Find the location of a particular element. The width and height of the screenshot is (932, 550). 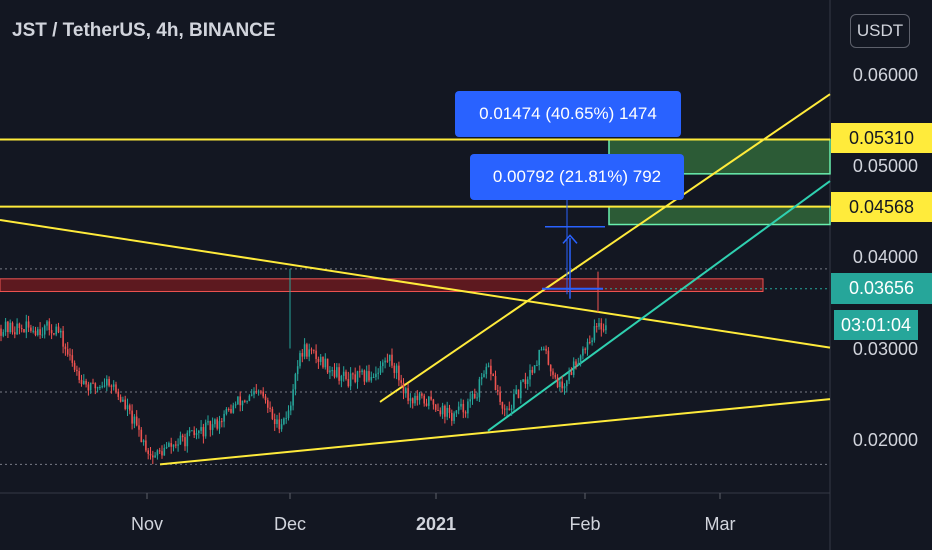

measure-label-small: 0.00792 (21.81%) 792 is located at coordinates (577, 177).